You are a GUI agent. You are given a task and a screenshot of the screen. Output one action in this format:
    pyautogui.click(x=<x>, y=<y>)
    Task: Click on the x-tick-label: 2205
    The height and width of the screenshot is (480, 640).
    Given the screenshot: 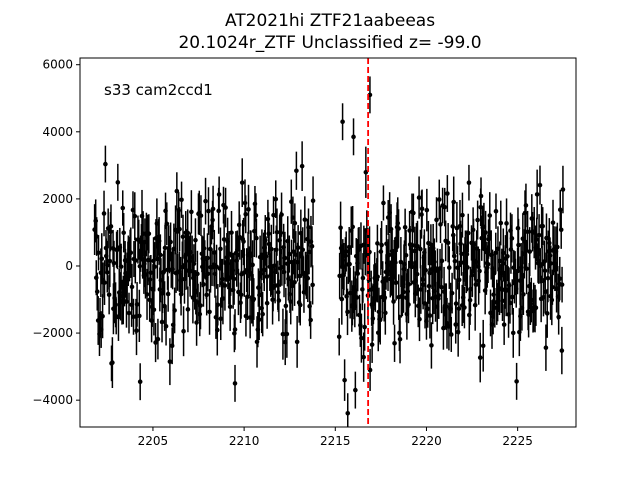 What is the action you would take?
    pyautogui.click(x=153, y=441)
    